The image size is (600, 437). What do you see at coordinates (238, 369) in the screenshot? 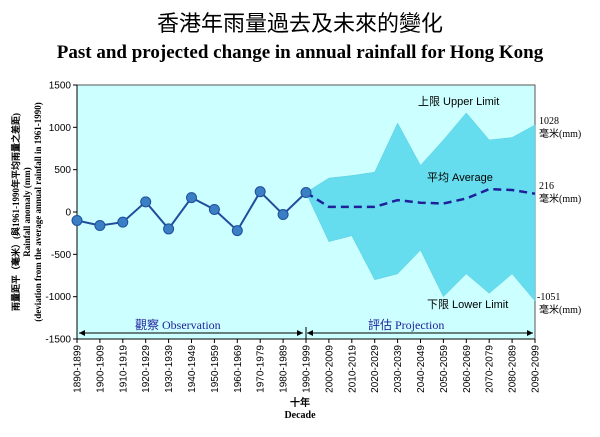
I see `x-tick-label: 1960-1969` at bounding box center [238, 369].